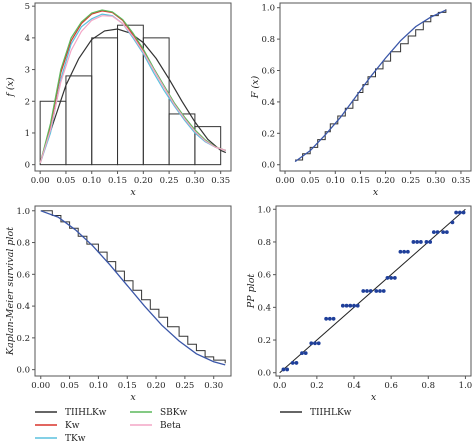 The image size is (474, 447). I want to click on panel-4-xtick-label: 0.0, so click(280, 386).